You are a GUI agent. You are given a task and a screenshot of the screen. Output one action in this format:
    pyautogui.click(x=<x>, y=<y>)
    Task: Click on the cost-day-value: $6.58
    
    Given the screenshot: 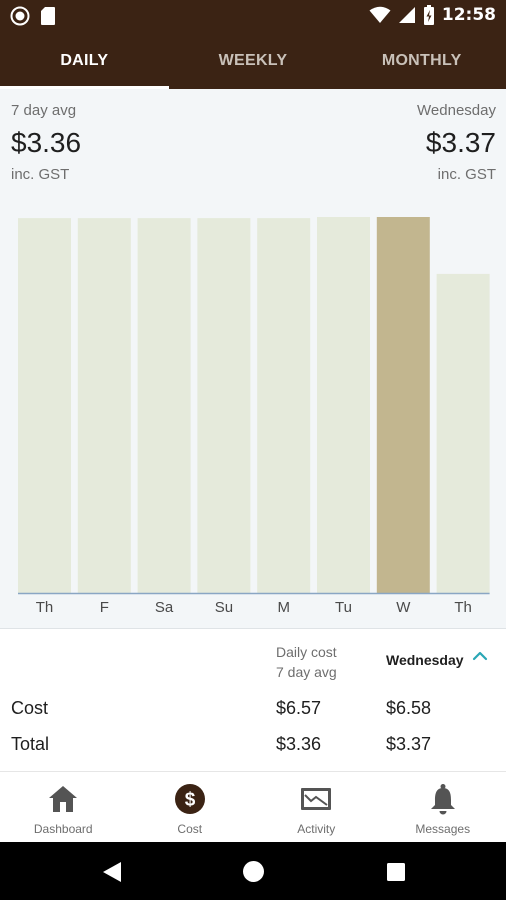 What is the action you would take?
    pyautogui.click(x=409, y=708)
    